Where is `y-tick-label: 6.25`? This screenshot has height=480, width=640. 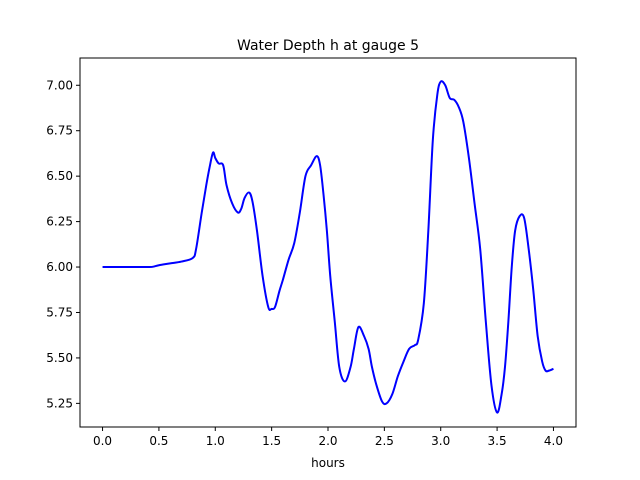
y-tick-label: 6.25 is located at coordinates (59, 222).